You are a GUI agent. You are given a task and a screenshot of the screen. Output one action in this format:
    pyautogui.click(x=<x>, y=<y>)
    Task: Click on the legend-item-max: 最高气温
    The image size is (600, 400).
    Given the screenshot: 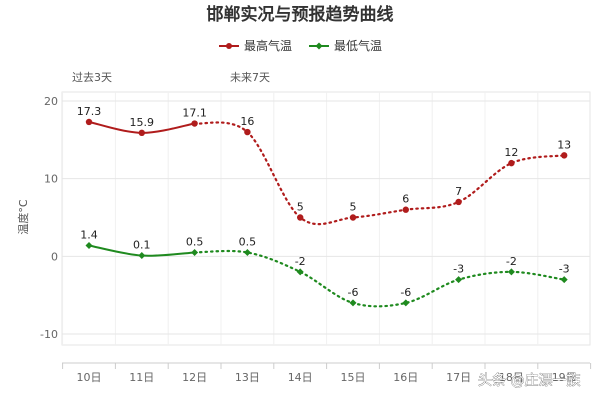 What is the action you would take?
    pyautogui.click(x=255, y=45)
    